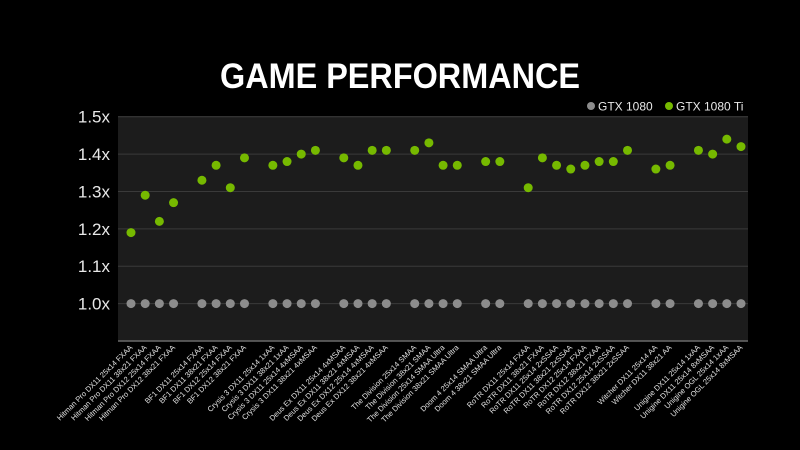 The width and height of the screenshot is (800, 450). What do you see at coordinates (94, 211) in the screenshot?
I see `y-axis-ticks: 1.0x 1.1x 1.2x 1.3x 1.4x 1.5x` at bounding box center [94, 211].